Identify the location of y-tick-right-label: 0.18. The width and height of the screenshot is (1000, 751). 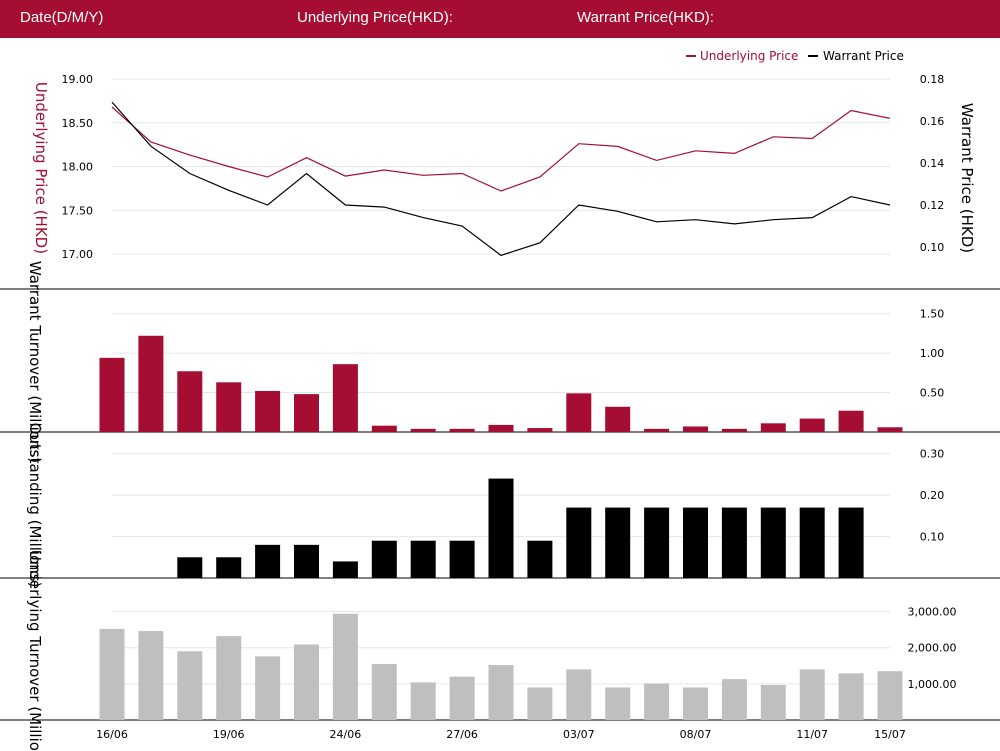
(932, 79).